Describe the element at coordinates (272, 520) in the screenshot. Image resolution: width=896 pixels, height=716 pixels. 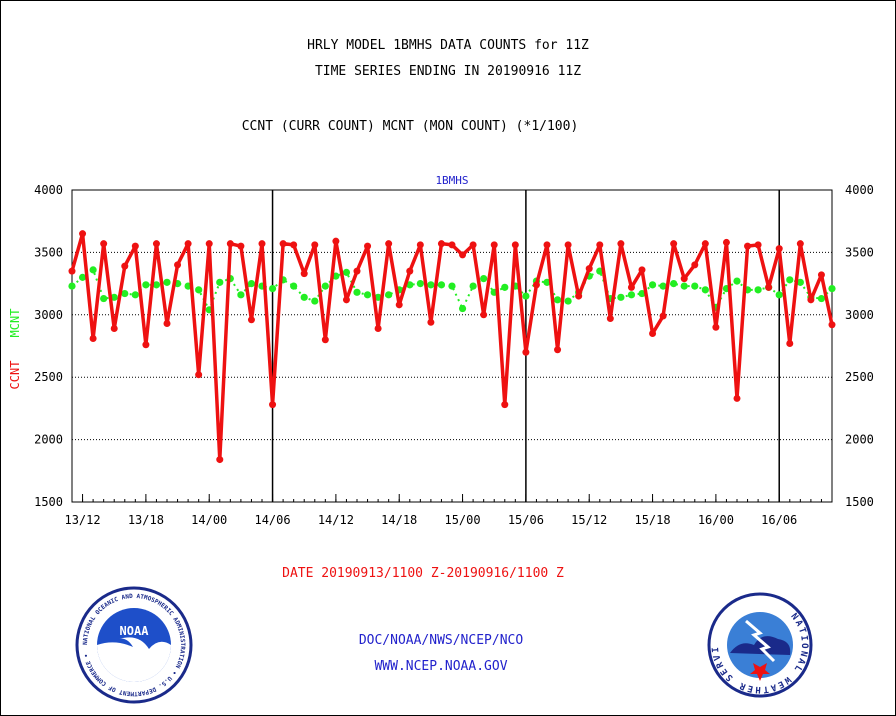
I see `xtick-label: 14/06` at that location.